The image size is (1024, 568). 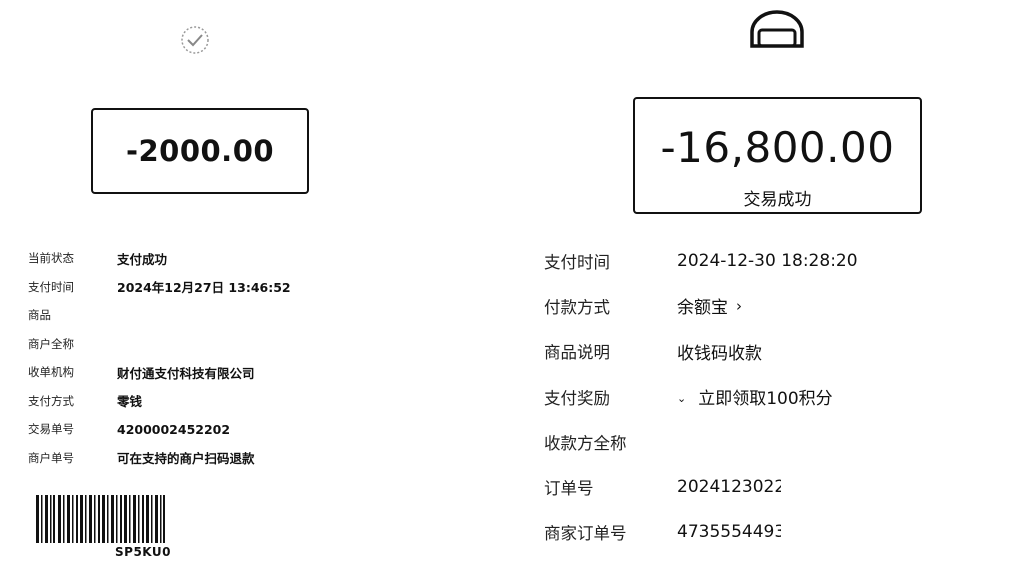 I want to click on detail-value: 2024-12-30 18:28:20, so click(x=767, y=260).